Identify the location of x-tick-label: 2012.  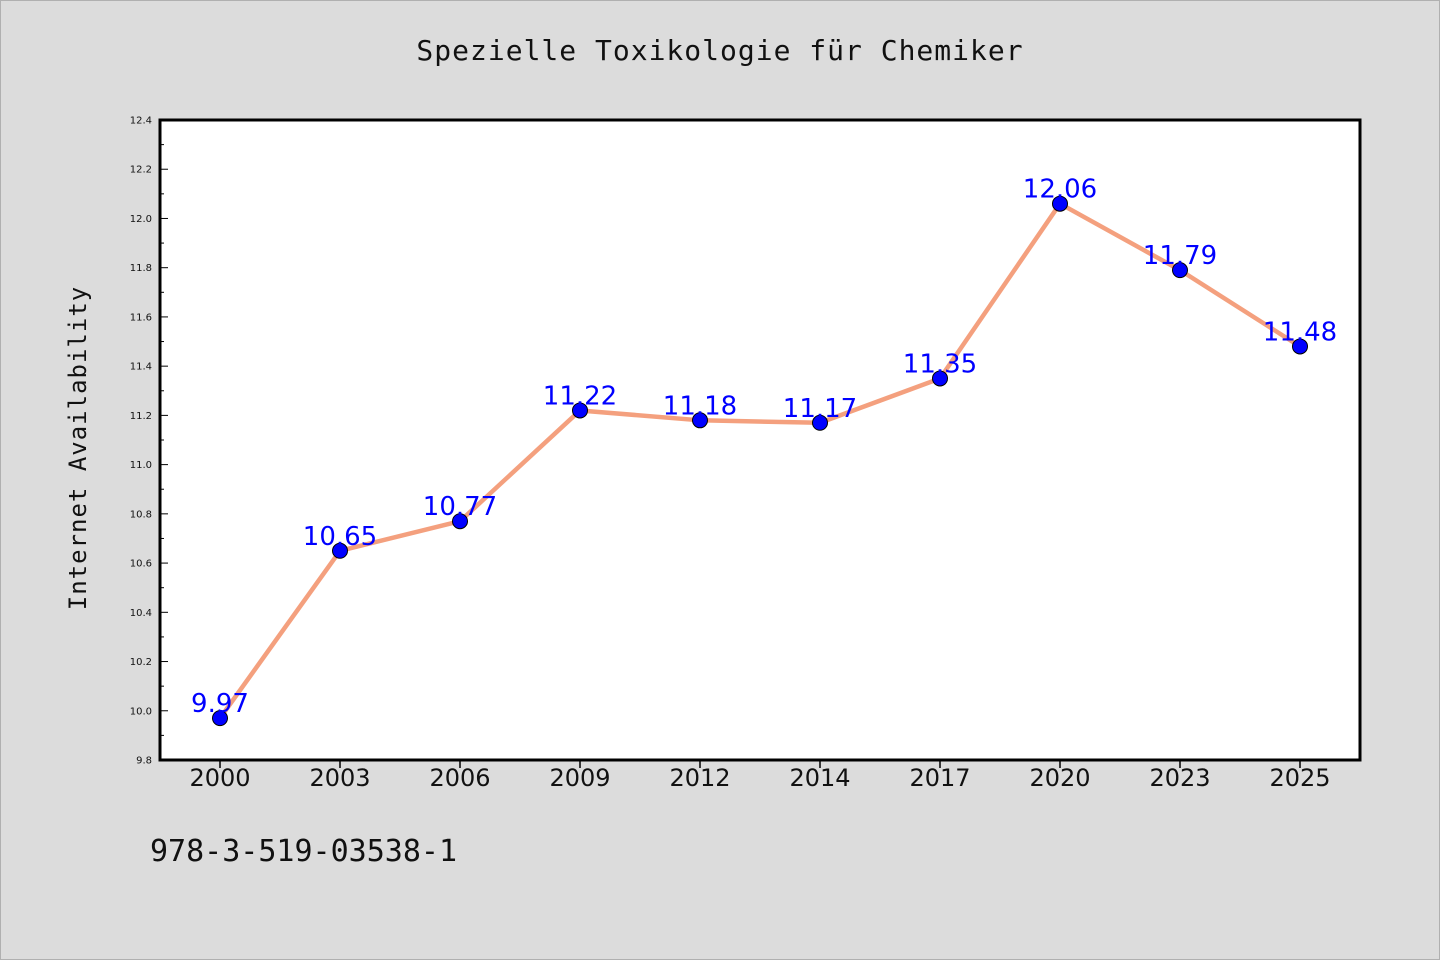
(699, 778).